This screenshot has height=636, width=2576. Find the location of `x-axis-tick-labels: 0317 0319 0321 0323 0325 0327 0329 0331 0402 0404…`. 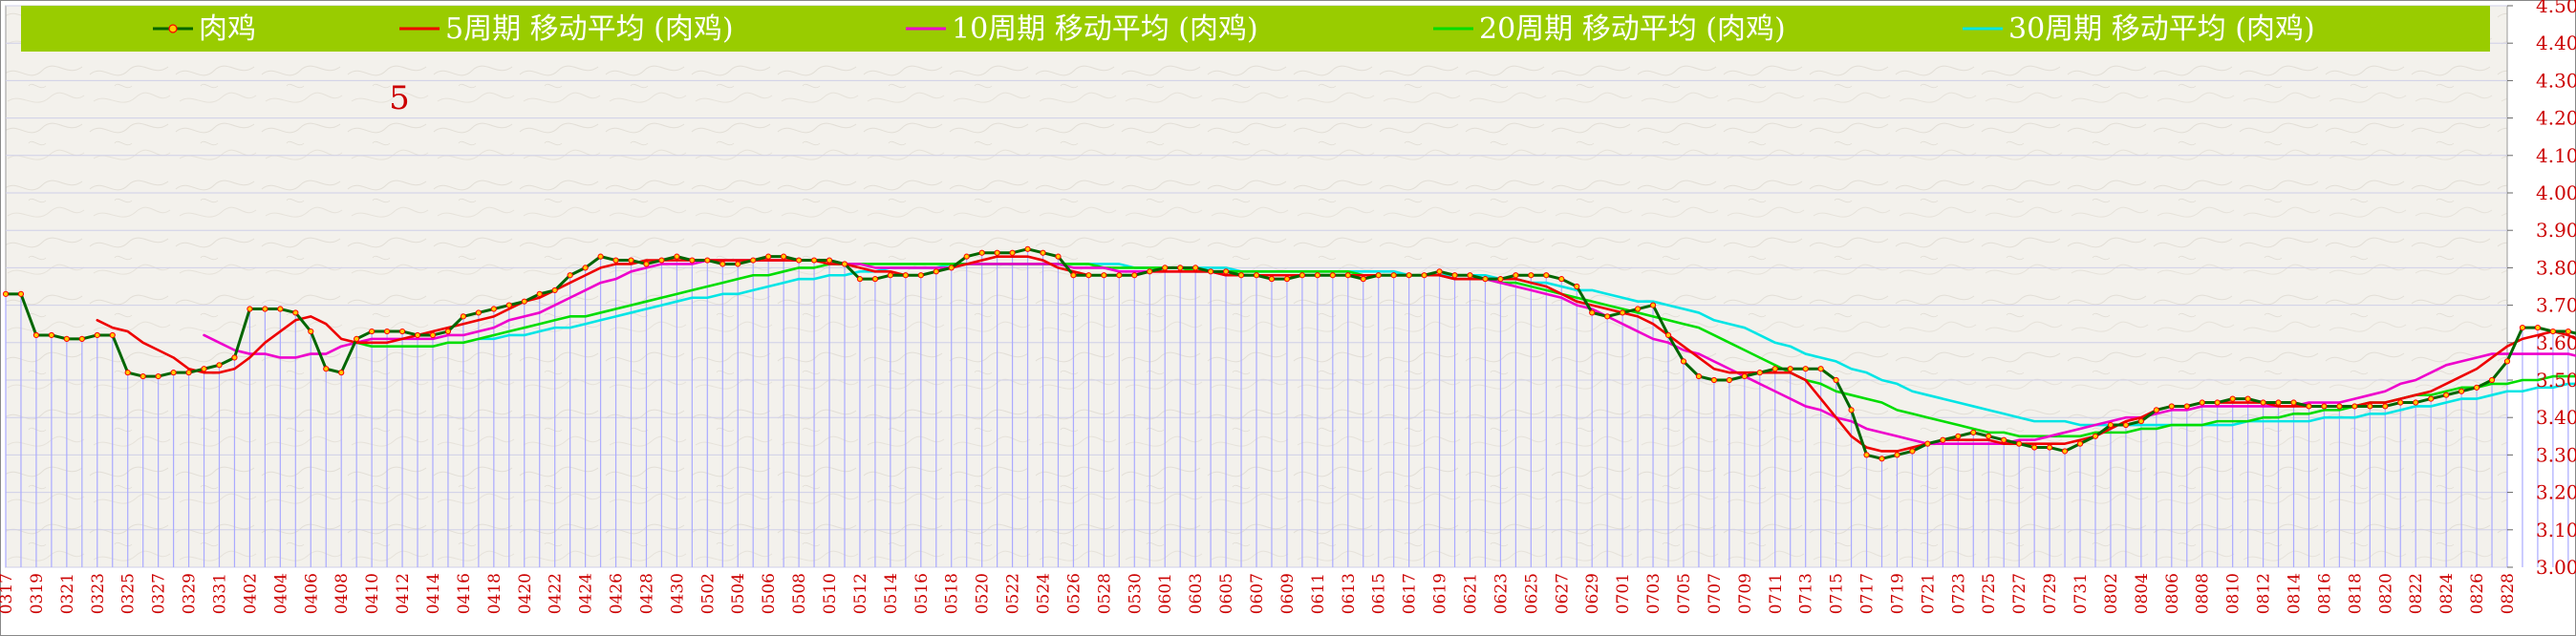

x-axis-tick-labels: 0317 0319 0321 0323 0325 0327 0329 0331 0402 0404… is located at coordinates (1259, 594).